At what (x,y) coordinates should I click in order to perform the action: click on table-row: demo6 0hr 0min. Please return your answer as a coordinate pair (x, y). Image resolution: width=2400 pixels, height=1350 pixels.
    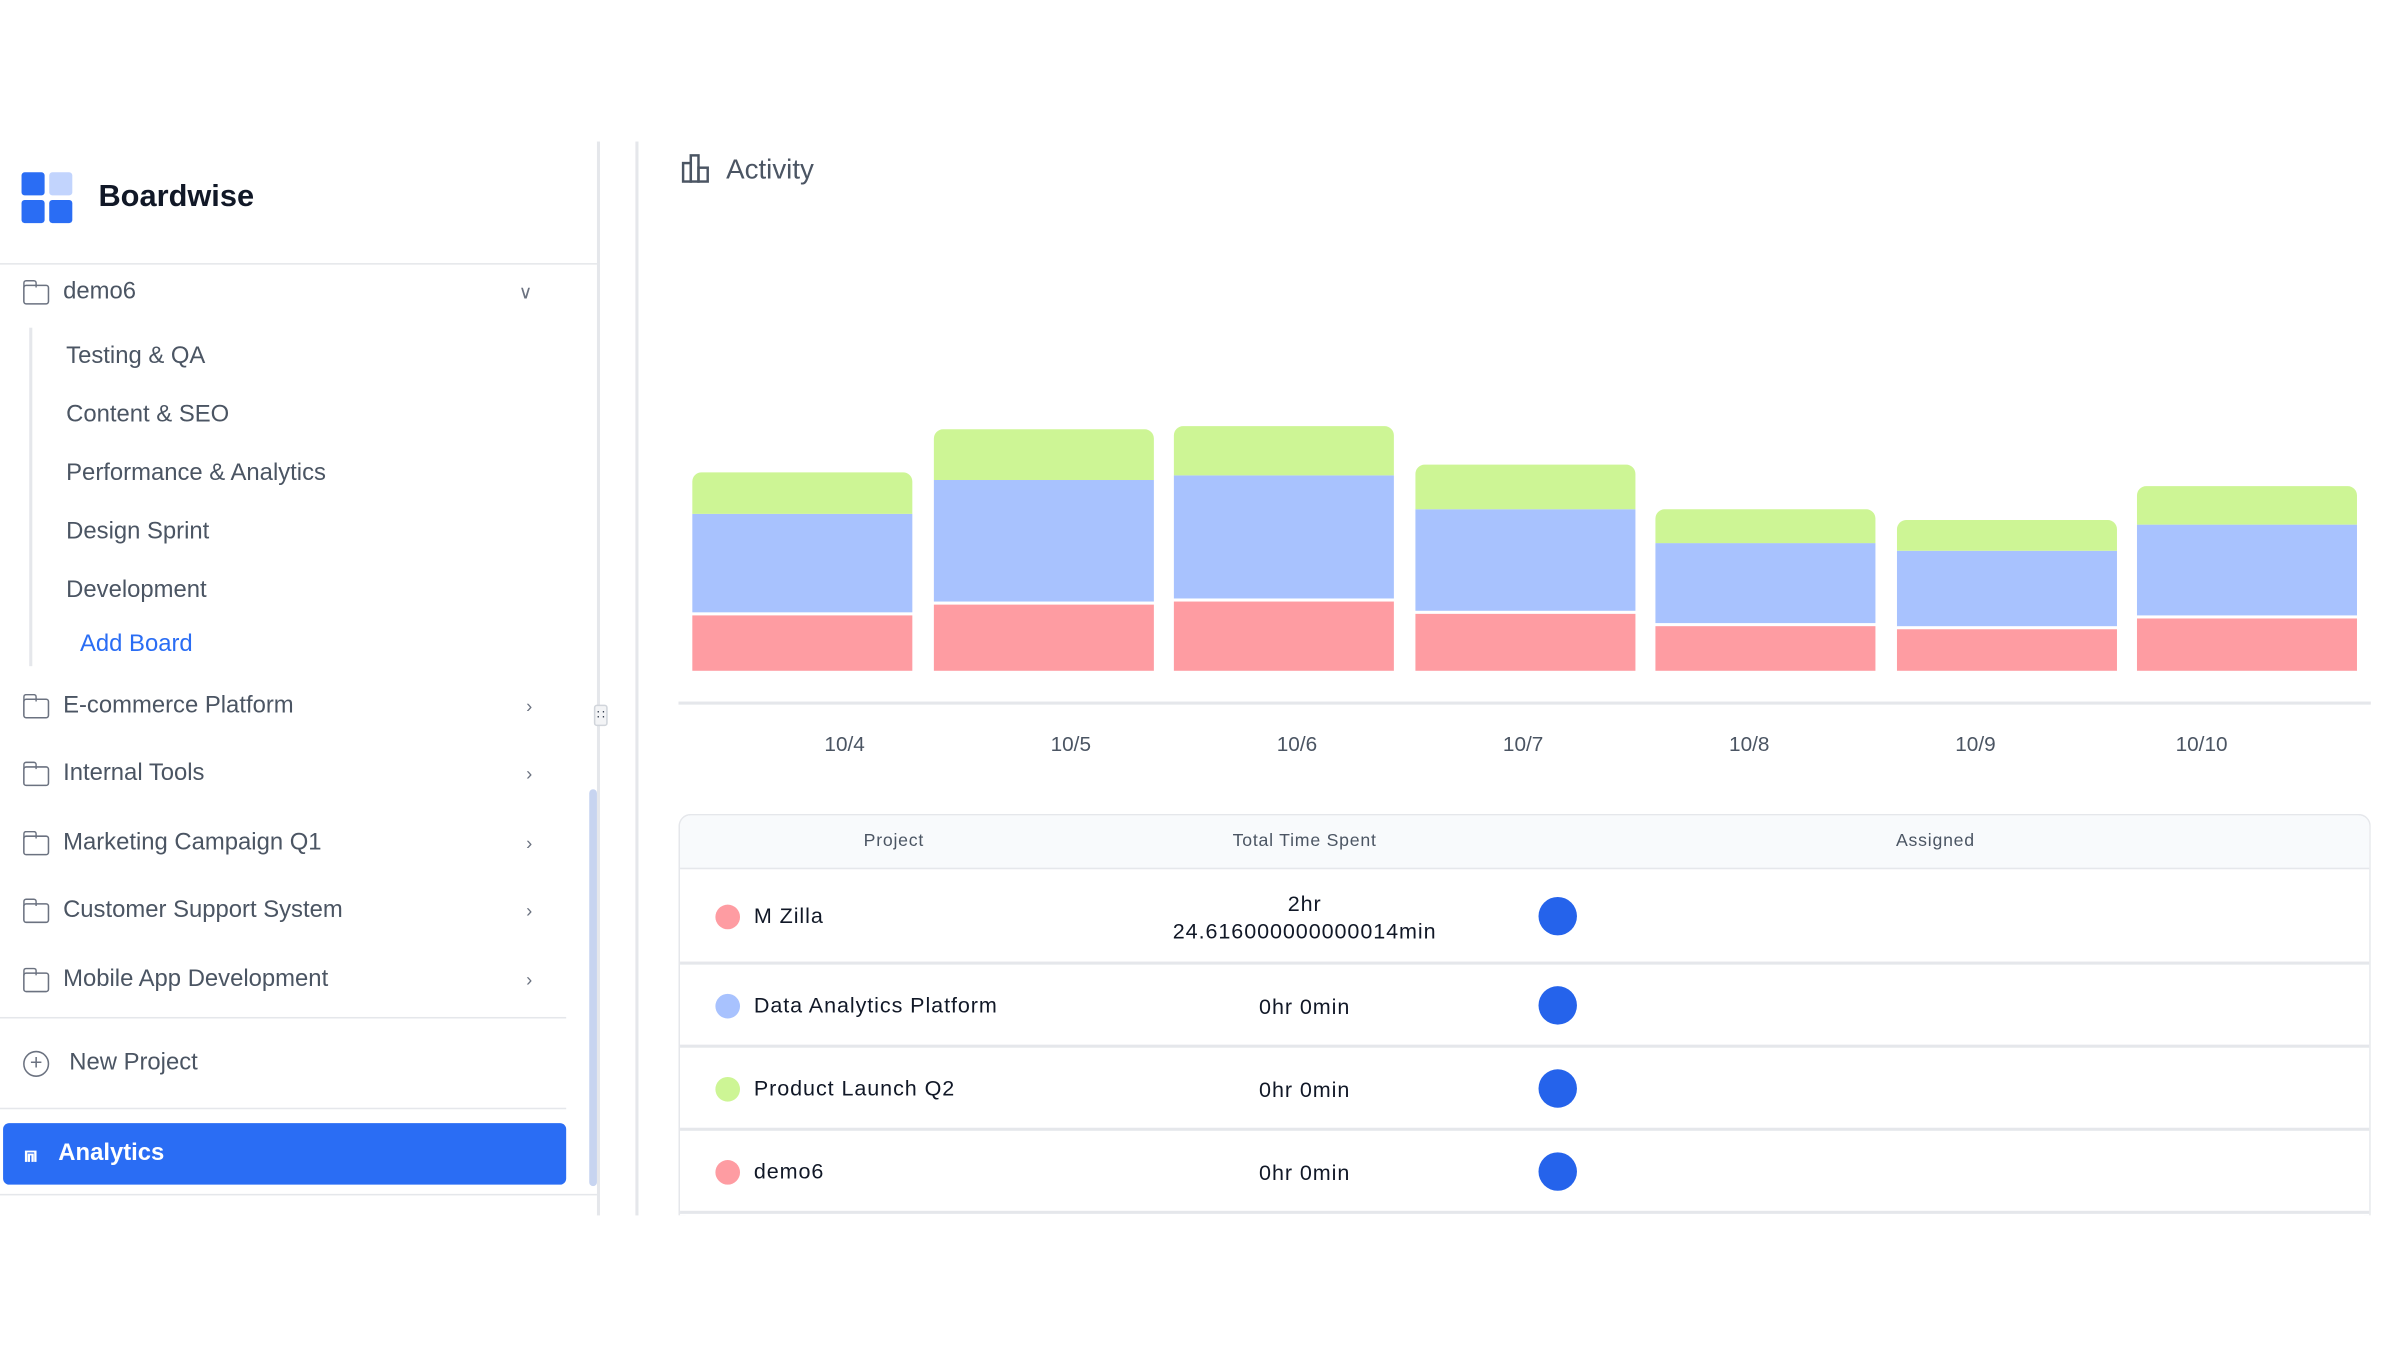
    Looking at the image, I should click on (1525, 1172).